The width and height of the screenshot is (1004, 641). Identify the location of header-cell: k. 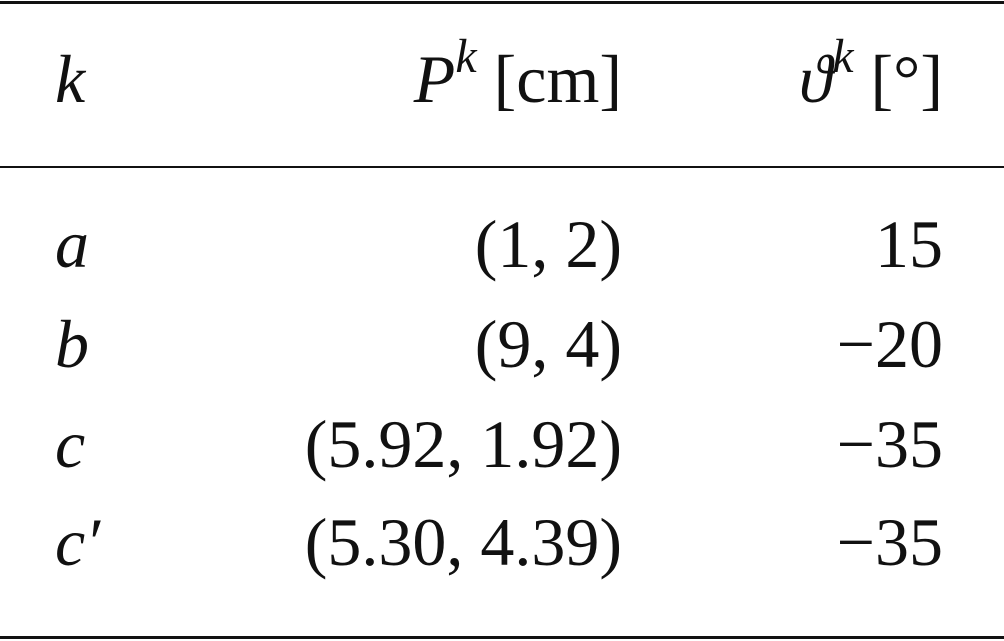
(70, 79).